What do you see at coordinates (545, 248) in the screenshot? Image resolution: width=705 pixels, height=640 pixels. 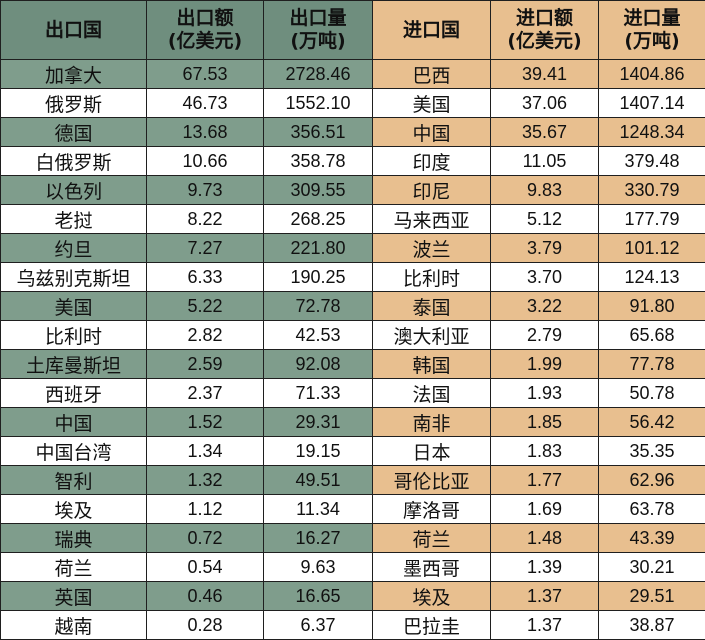 I see `import-amount-cell: 3.79` at bounding box center [545, 248].